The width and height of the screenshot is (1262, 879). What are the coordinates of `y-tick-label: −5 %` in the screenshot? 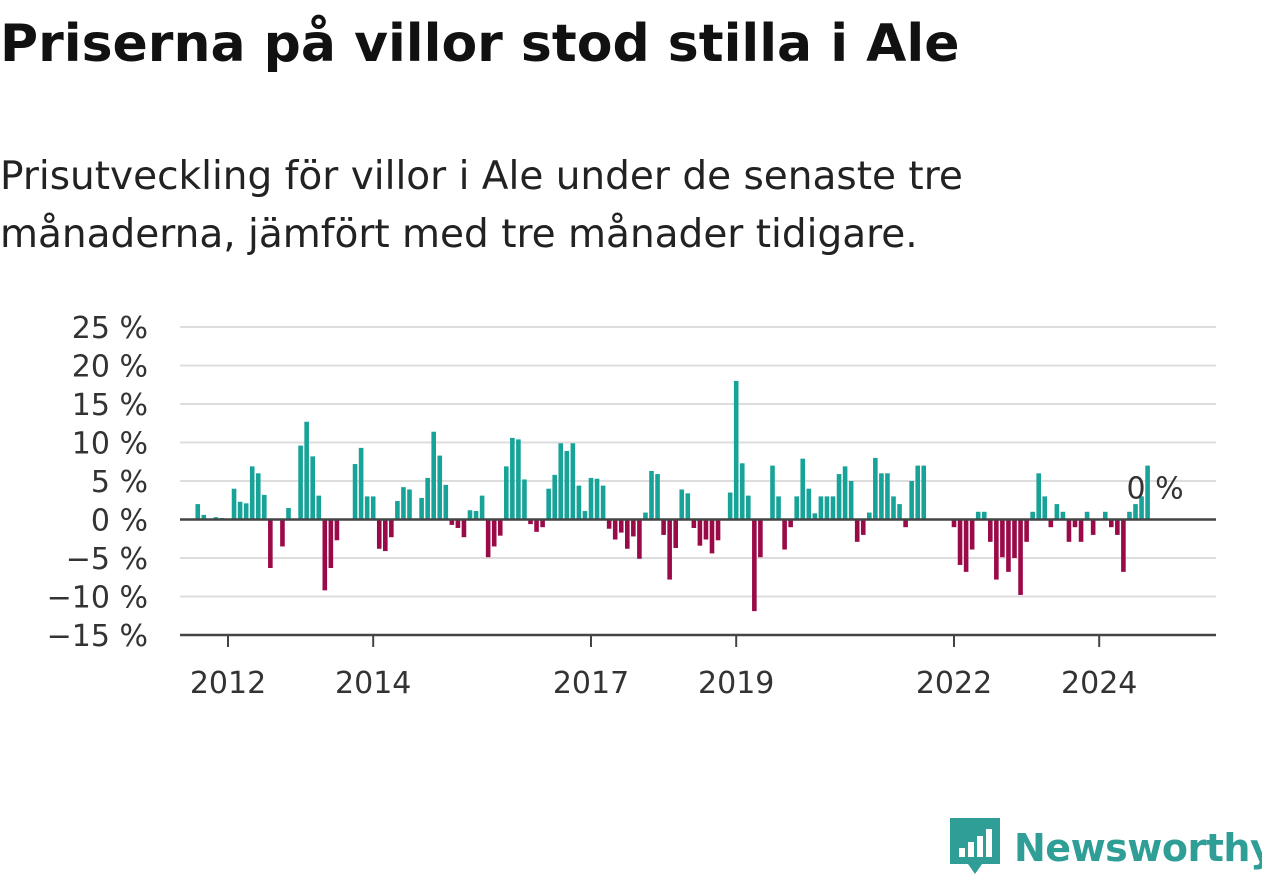 It's located at (107, 559).